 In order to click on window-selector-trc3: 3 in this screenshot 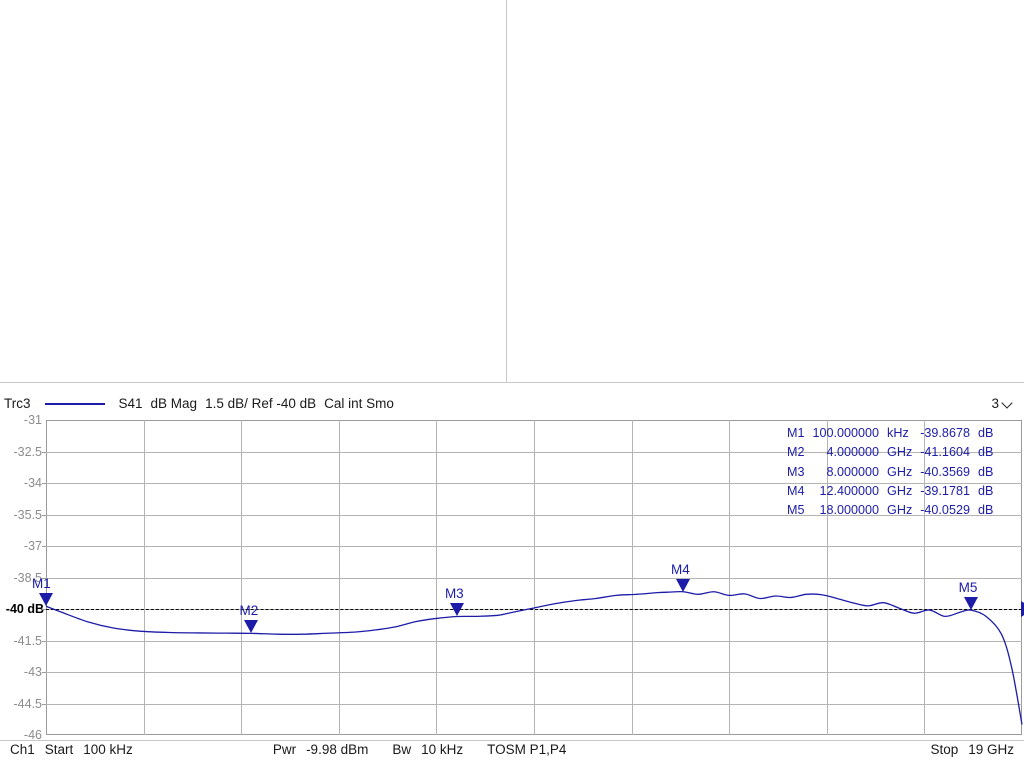, I will do `click(1007, 403)`.